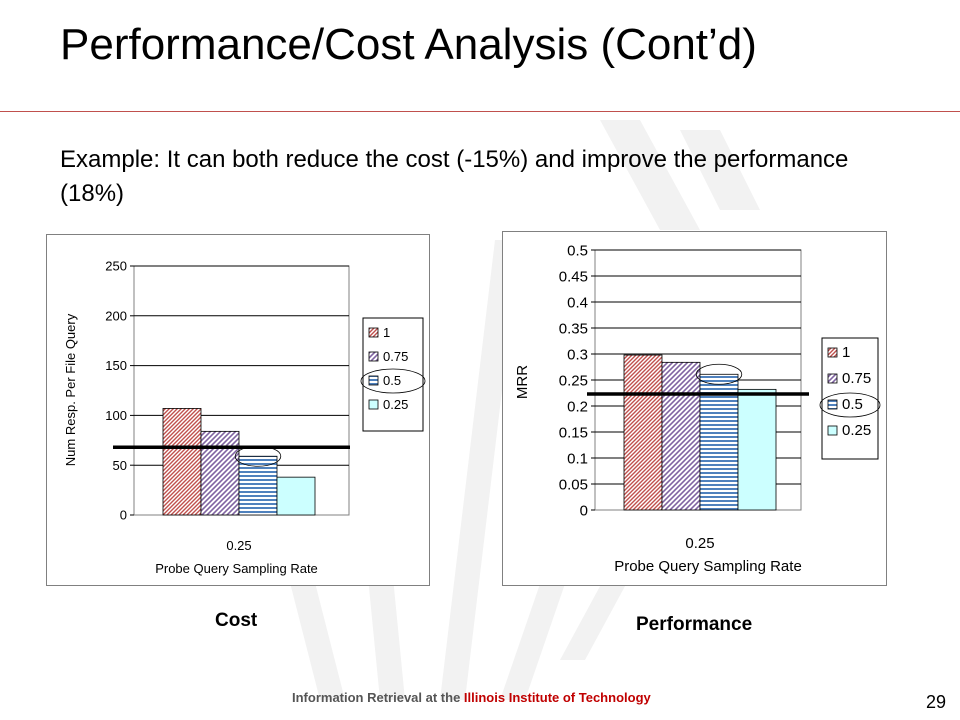 The width and height of the screenshot is (960, 720). What do you see at coordinates (120, 465) in the screenshot?
I see `y-tick-label: 50` at bounding box center [120, 465].